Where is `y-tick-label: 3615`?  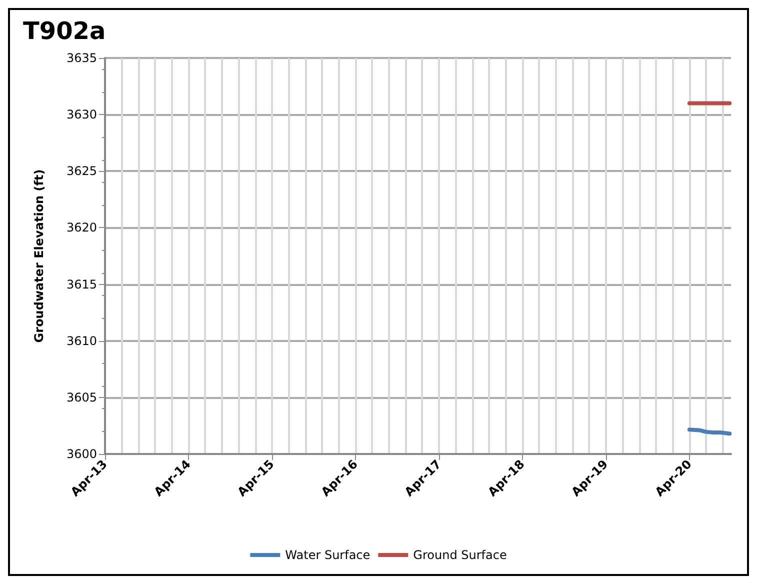 y-tick-label: 3615 is located at coordinates (81, 284).